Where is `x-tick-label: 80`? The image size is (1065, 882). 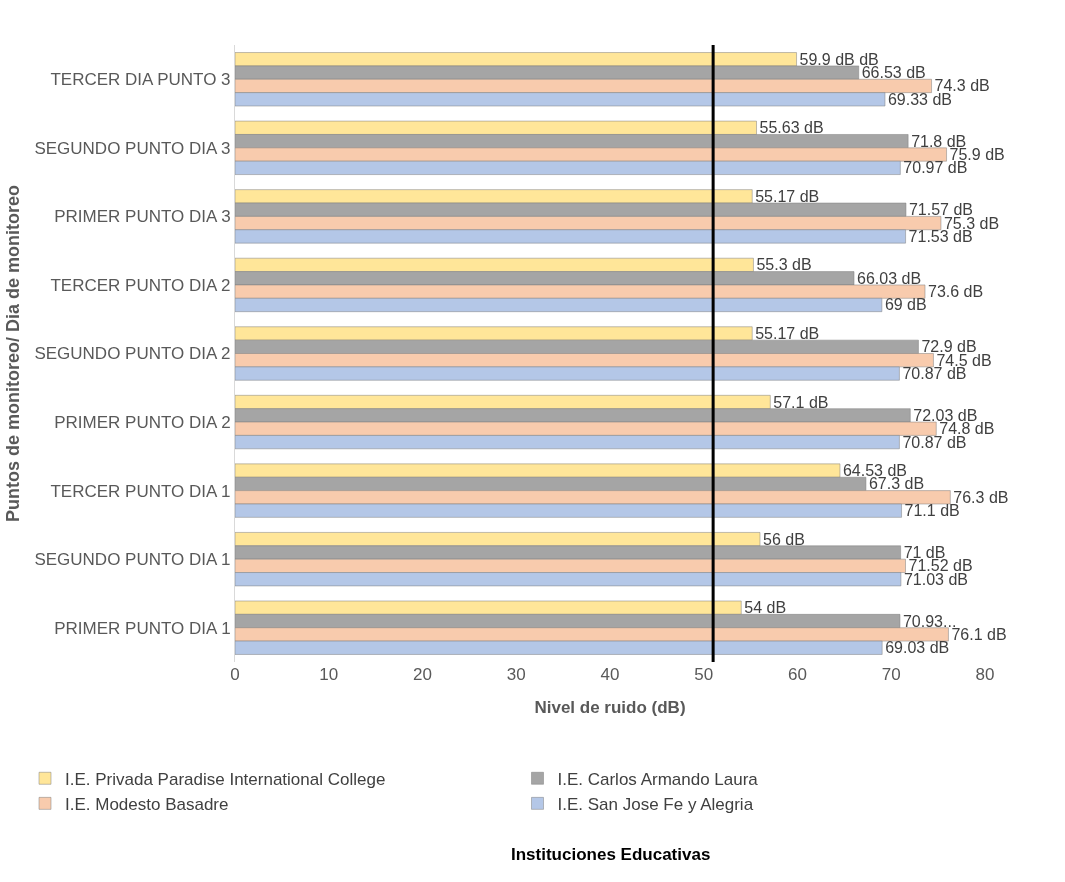 x-tick-label: 80 is located at coordinates (985, 674).